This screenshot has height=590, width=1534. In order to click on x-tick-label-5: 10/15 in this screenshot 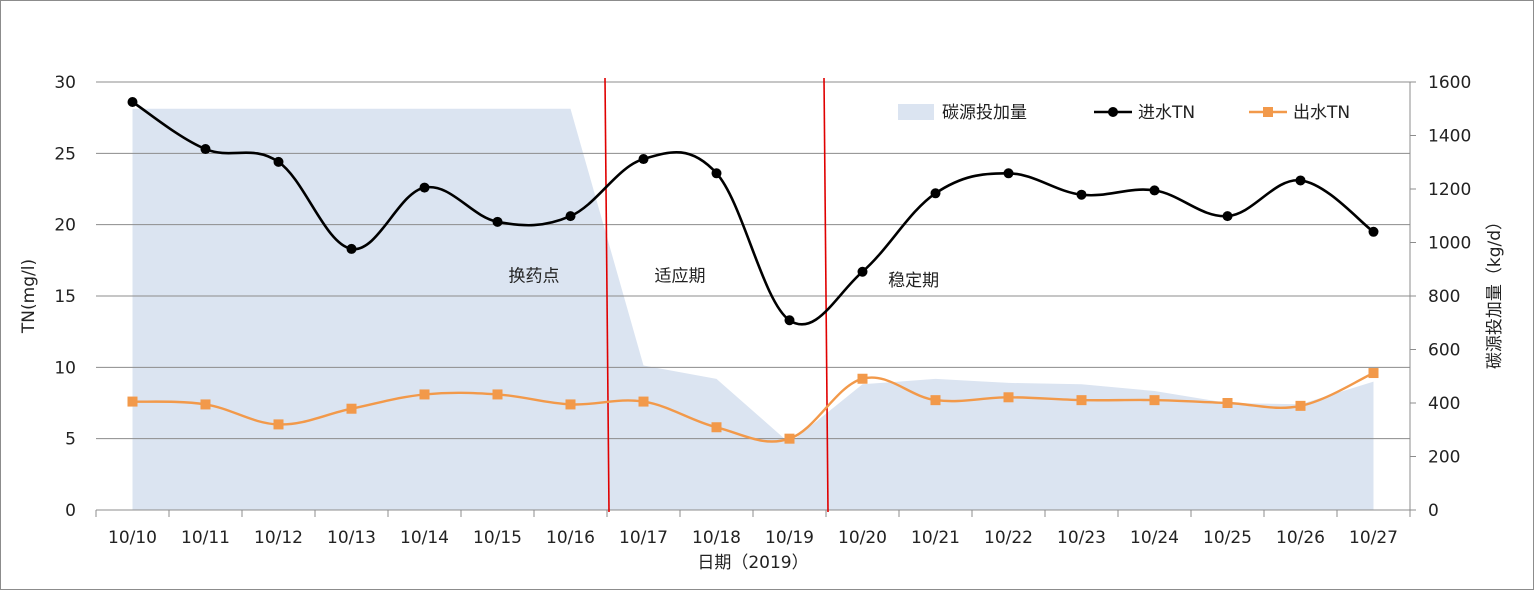, I will do `click(497, 538)`.